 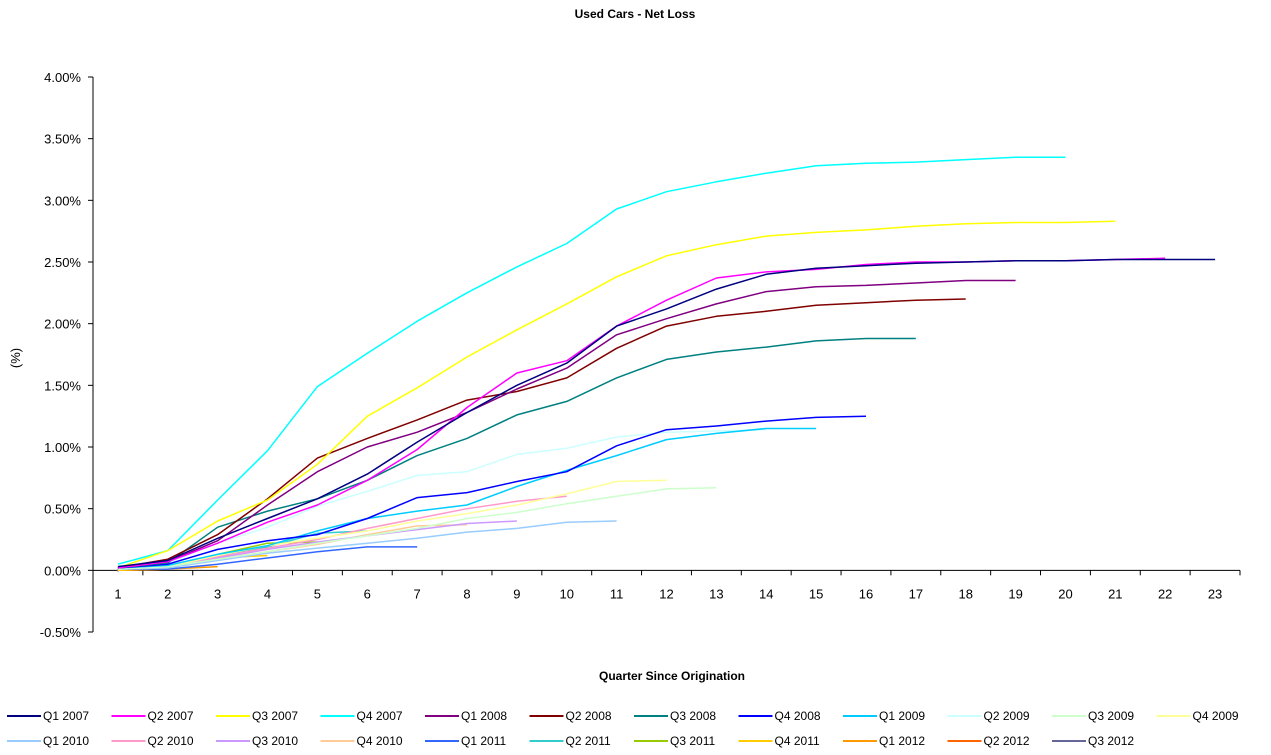 I want to click on legend-label: Q4 2007, so click(x=380, y=716).